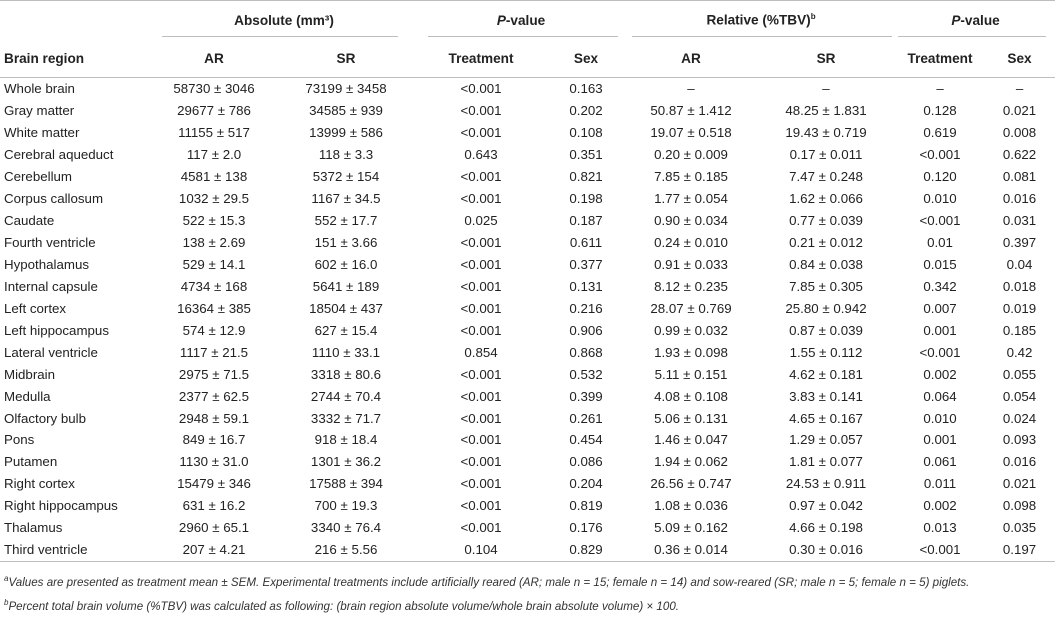 Image resolution: width=1055 pixels, height=630 pixels. Describe the element at coordinates (826, 330) in the screenshot. I see `cell-rel-sr: 0.87 ± 0.039` at that location.